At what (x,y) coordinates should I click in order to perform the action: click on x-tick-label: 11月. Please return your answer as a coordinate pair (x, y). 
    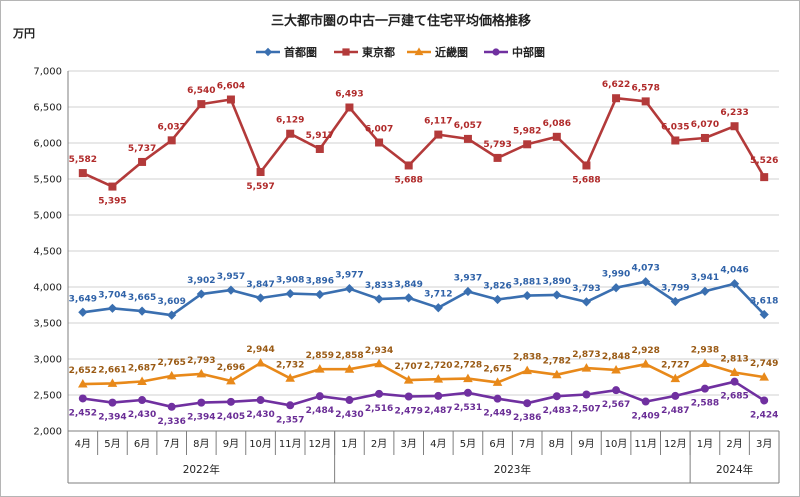
    Looking at the image, I should click on (645, 444).